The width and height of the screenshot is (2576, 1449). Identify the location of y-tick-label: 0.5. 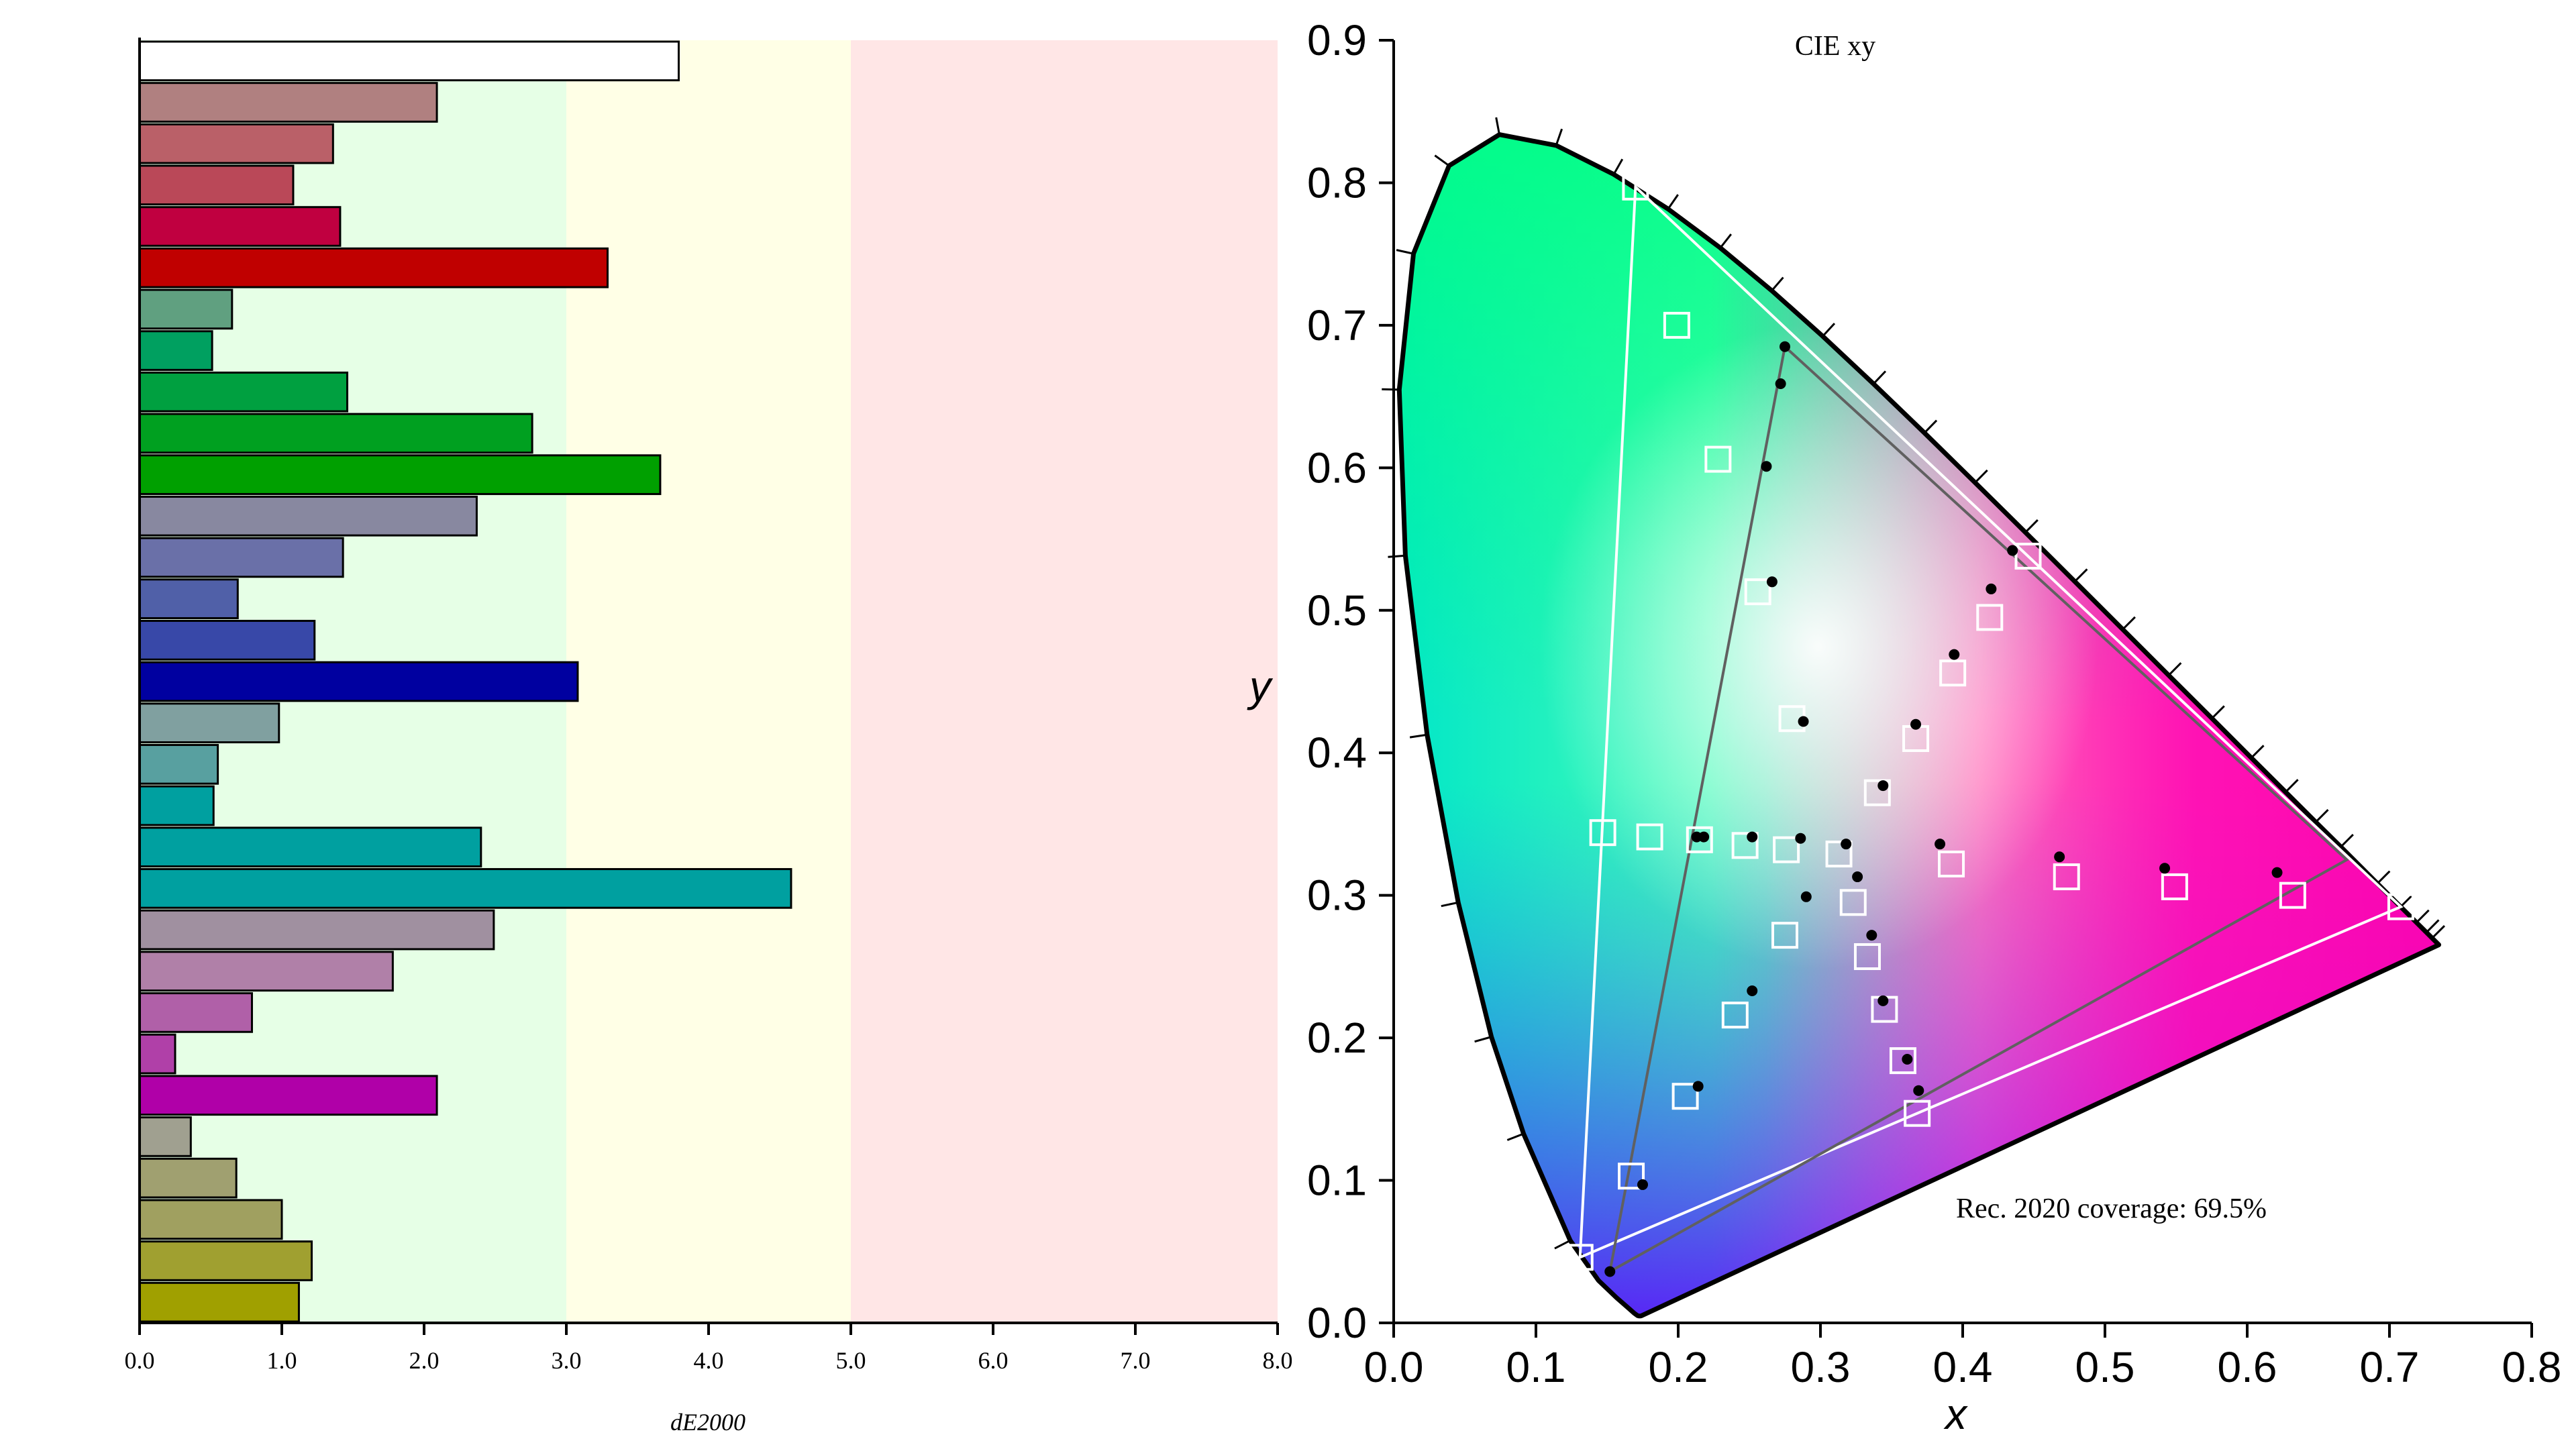
(1337, 610).